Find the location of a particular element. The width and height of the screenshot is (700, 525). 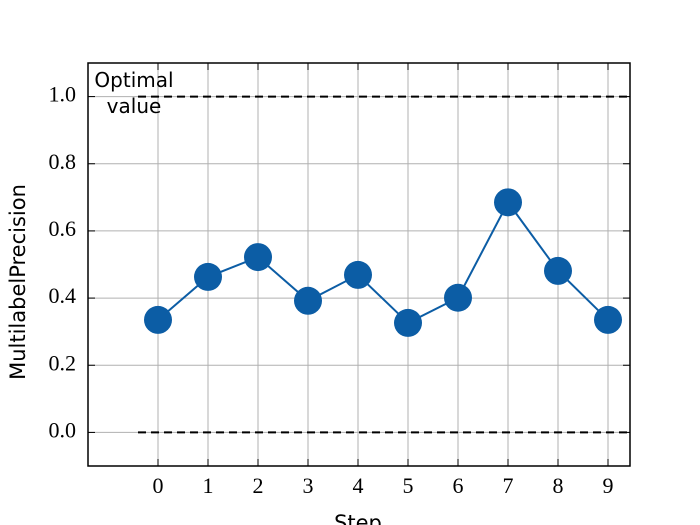

y-tick-label: 0.6 is located at coordinates (63, 228).